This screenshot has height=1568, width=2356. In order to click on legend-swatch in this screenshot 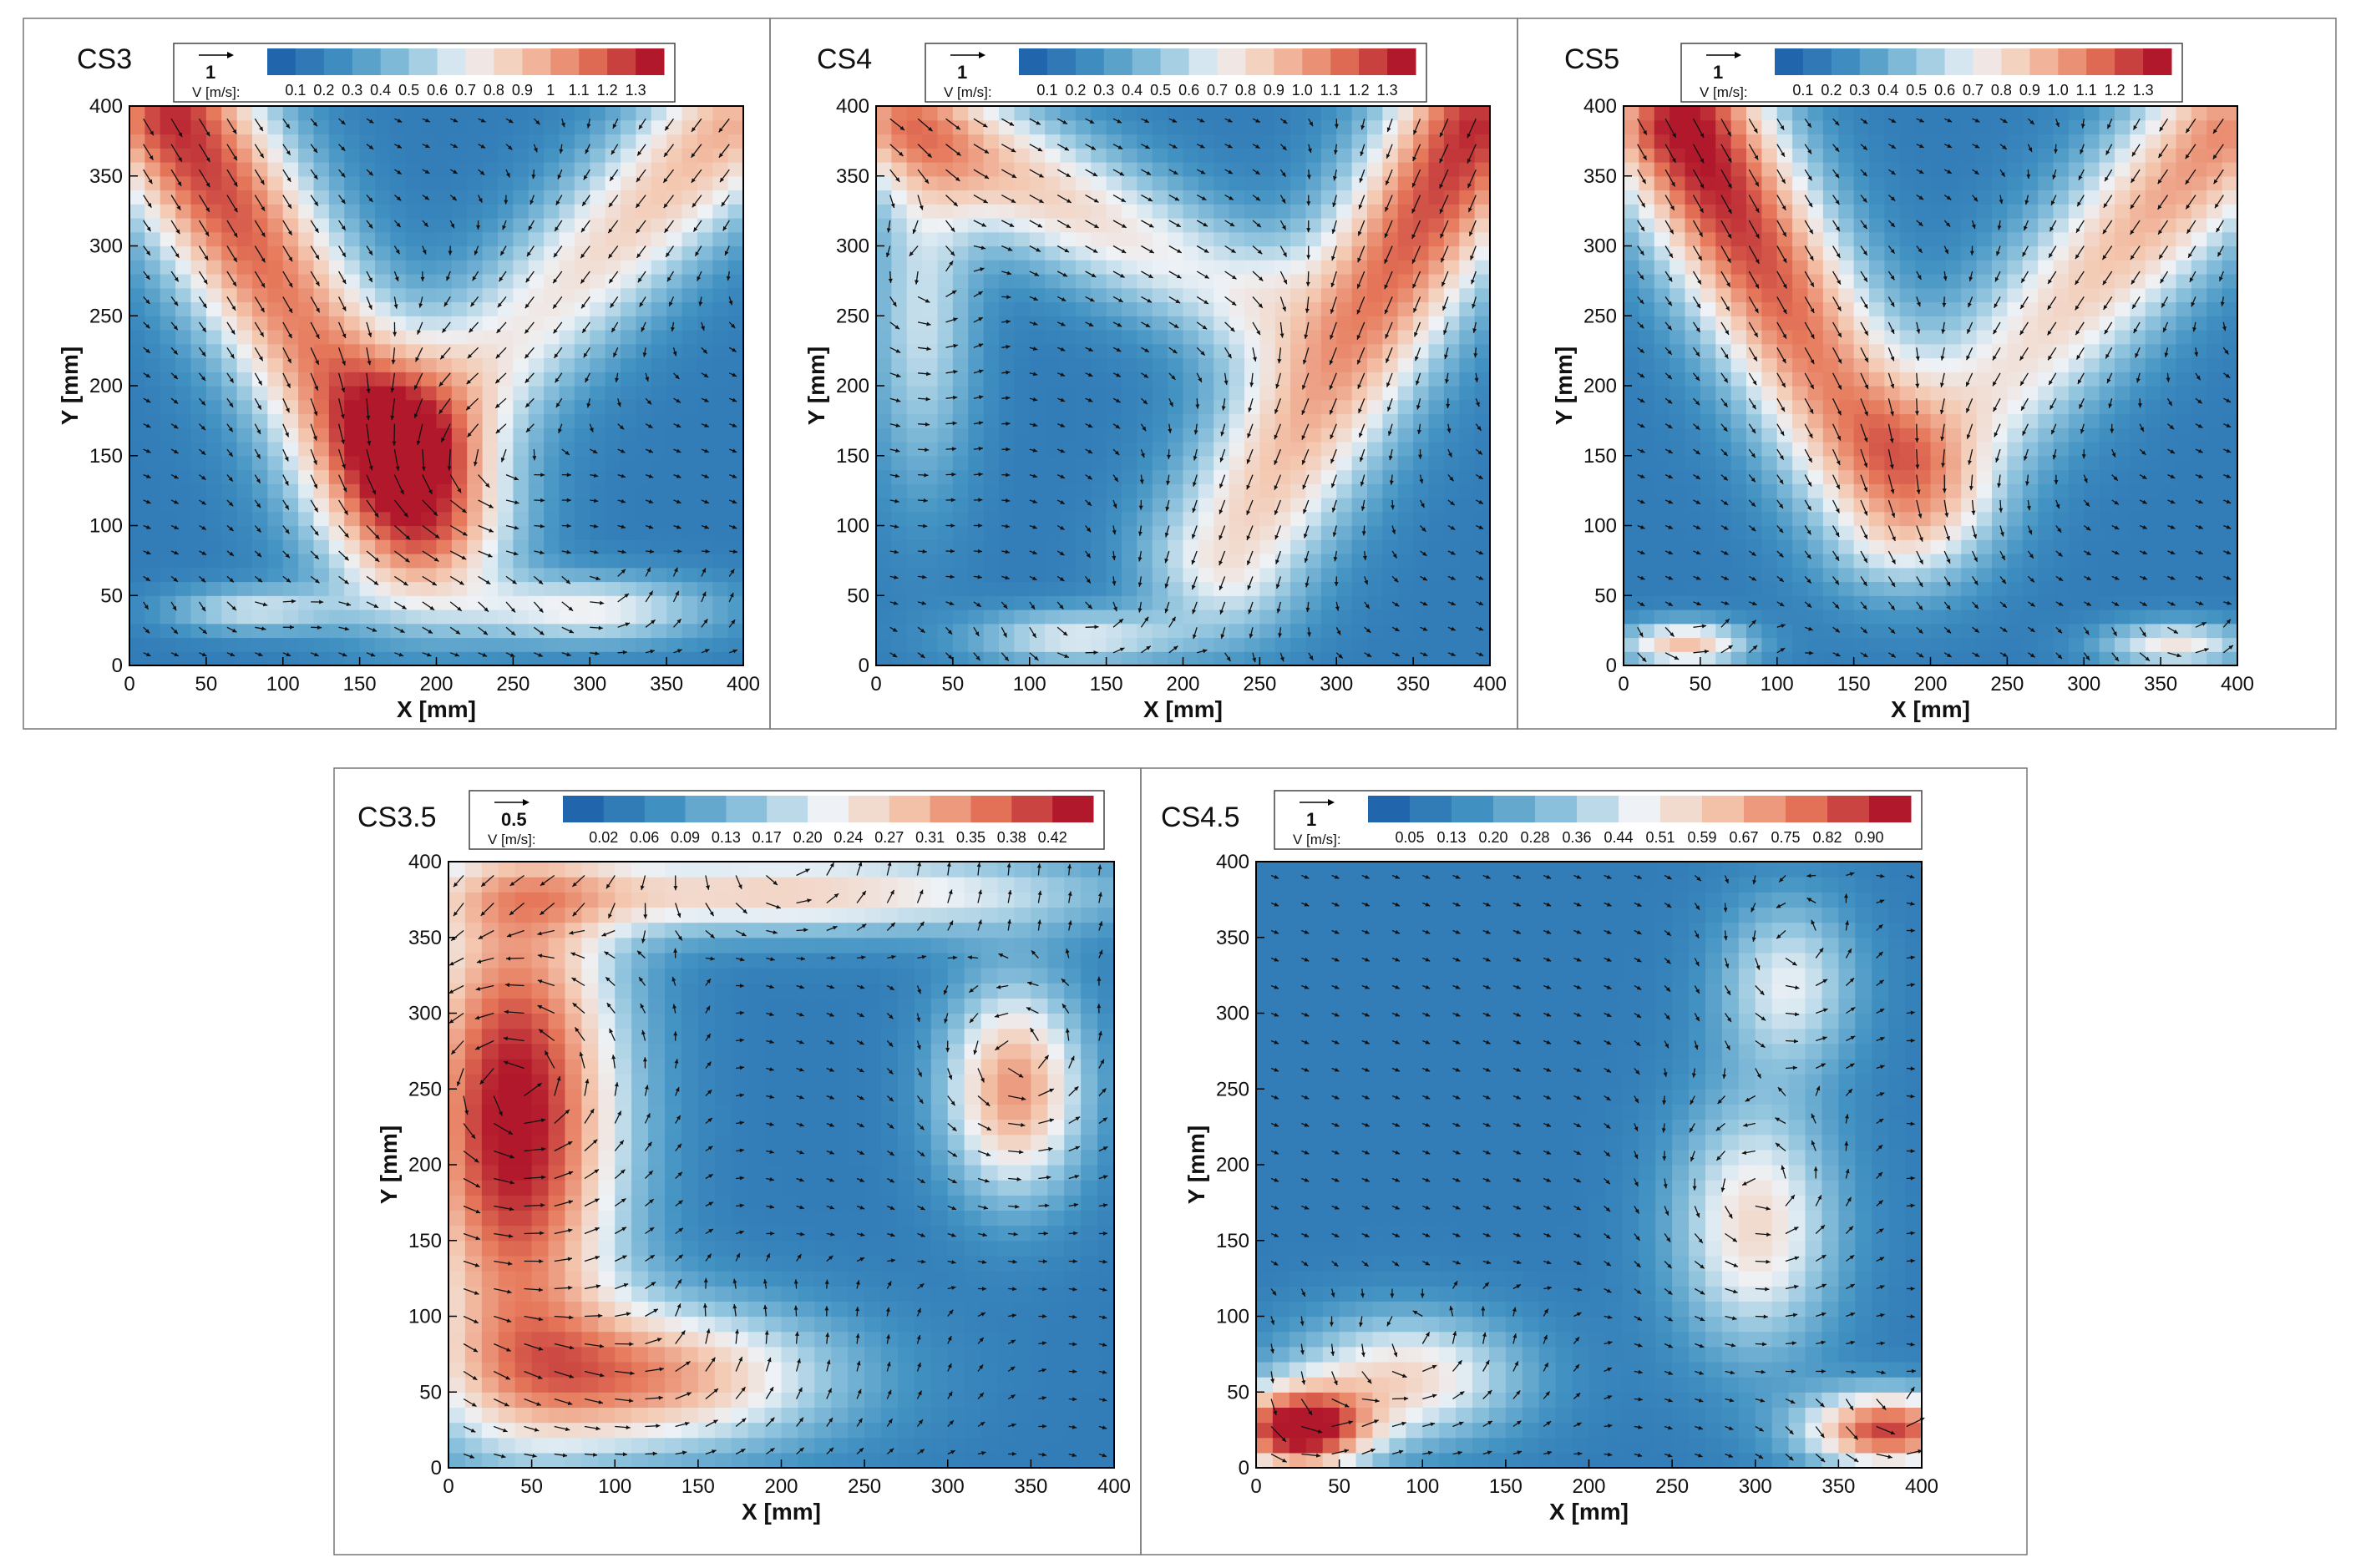, I will do `click(565, 61)`.